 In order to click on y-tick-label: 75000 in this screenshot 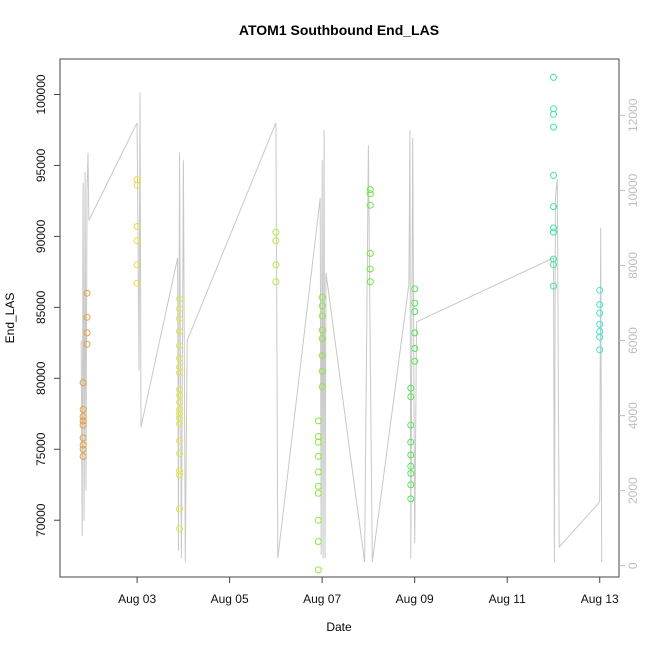, I will do `click(41, 449)`.